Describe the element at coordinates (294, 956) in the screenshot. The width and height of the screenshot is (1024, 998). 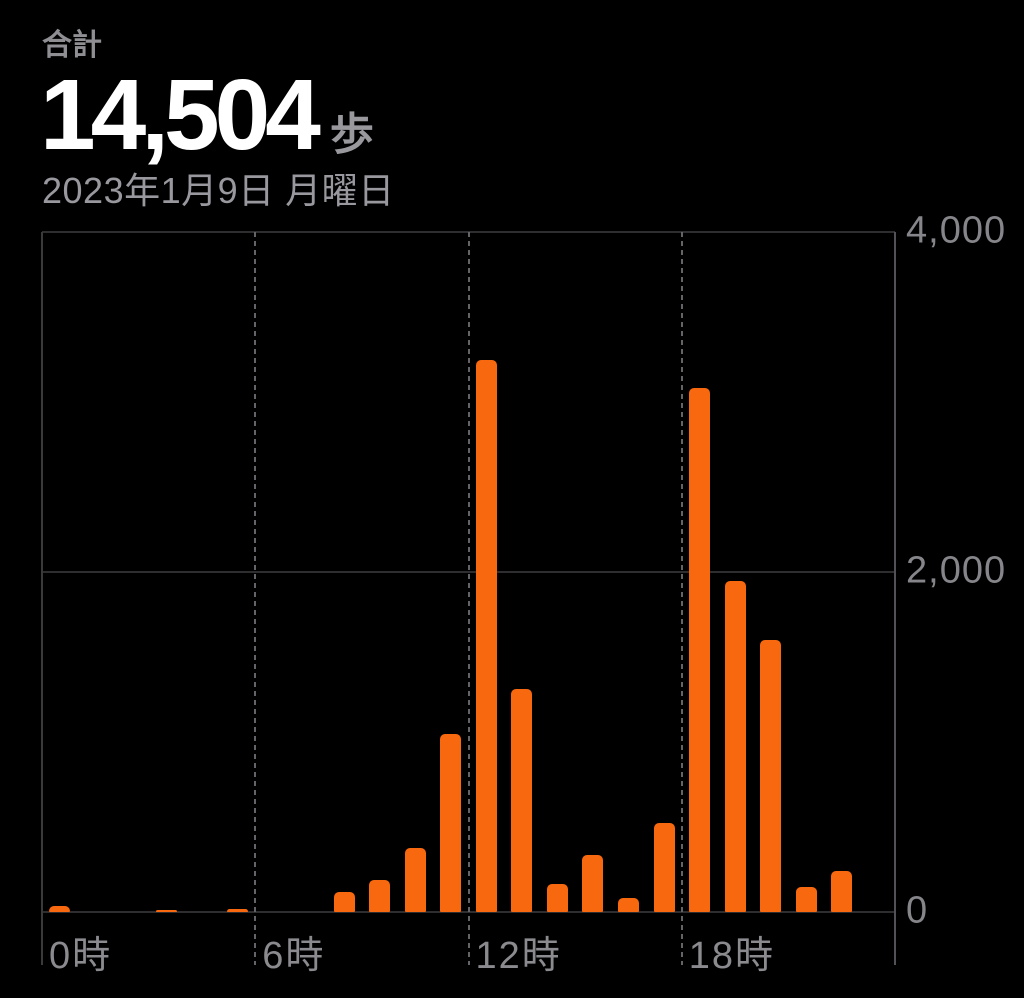
I see `x-axis-tick-label-6h: 6時` at that location.